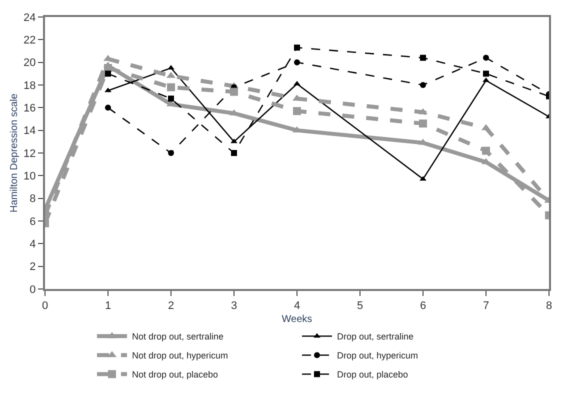 The height and width of the screenshot is (401, 564). What do you see at coordinates (423, 306) in the screenshot?
I see `x-tick-label: 6` at bounding box center [423, 306].